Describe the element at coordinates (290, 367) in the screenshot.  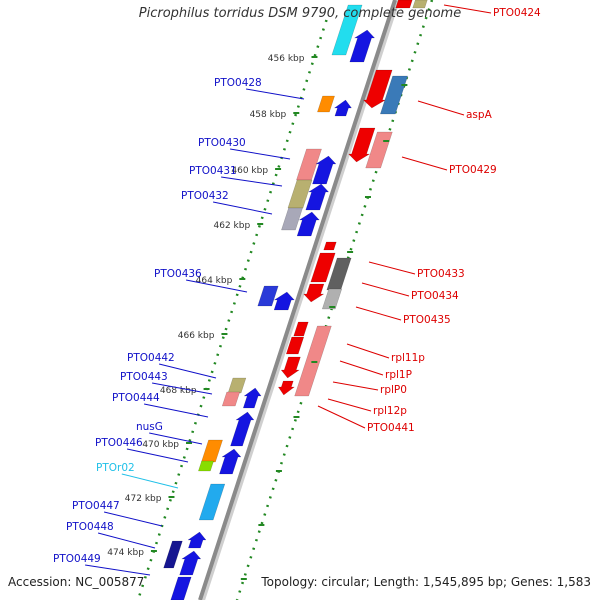
I see `gene-block-rpl1p` at that location.